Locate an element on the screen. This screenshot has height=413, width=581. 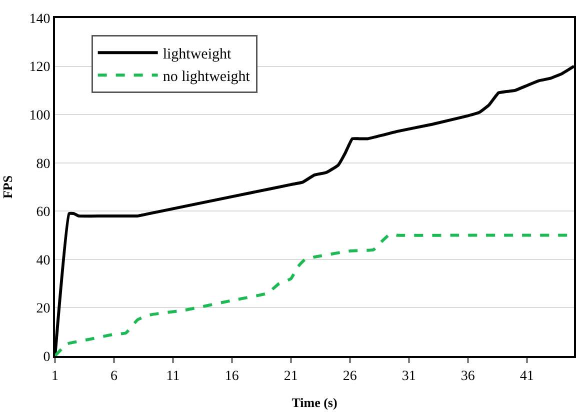
legend-label: no lightweight is located at coordinates (206, 77).